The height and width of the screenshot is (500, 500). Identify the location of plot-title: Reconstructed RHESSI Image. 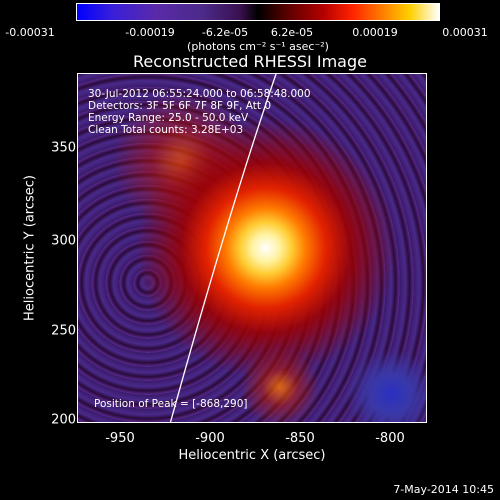
(250, 61).